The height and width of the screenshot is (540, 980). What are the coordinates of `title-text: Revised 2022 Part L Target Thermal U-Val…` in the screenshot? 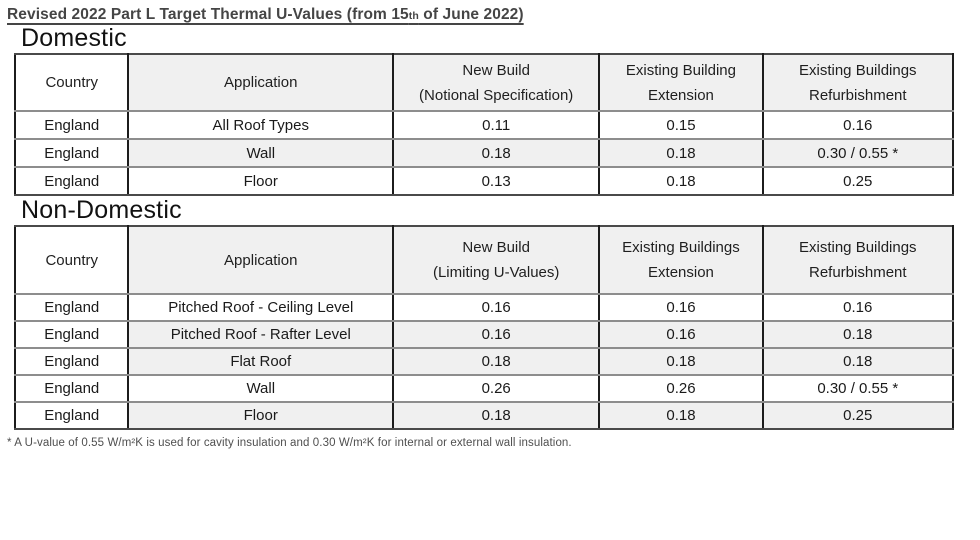 It's located at (208, 14).